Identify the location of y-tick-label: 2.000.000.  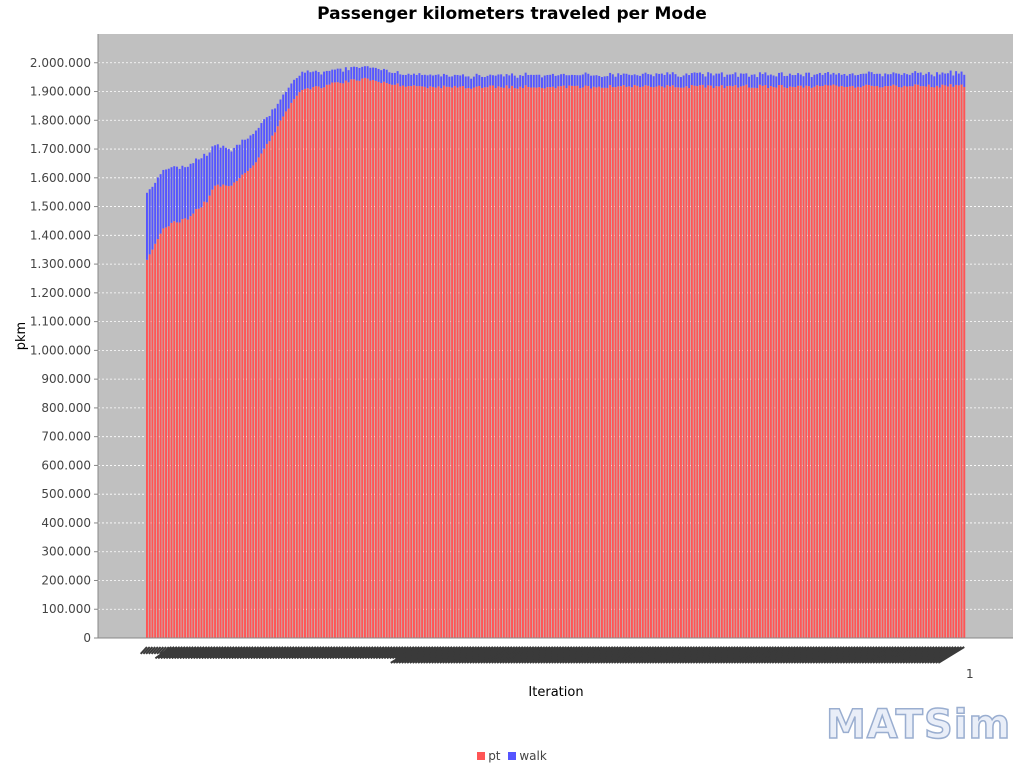
(60, 63).